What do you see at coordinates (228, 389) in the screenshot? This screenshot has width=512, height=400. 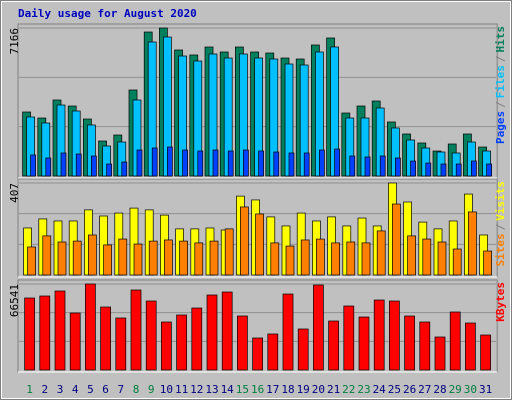 I see `x-tick-label: 14` at bounding box center [228, 389].